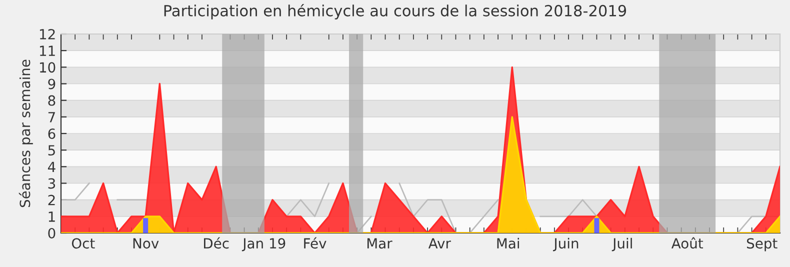  What do you see at coordinates (216, 243) in the screenshot?
I see `x-tick-label: Déc` at bounding box center [216, 243].